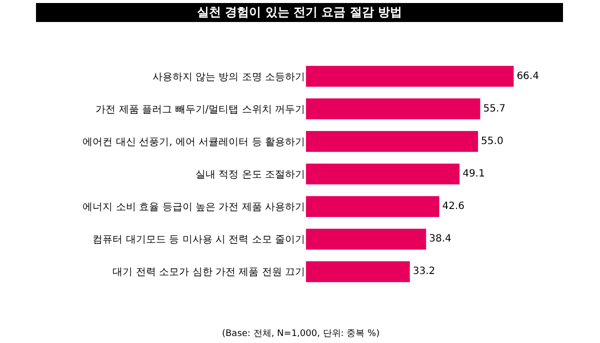 The width and height of the screenshot is (600, 343). What do you see at coordinates (299, 12) in the screenshot?
I see `chart-title: 실천 경험이 있는 전기 요금 절감 방법` at bounding box center [299, 12].